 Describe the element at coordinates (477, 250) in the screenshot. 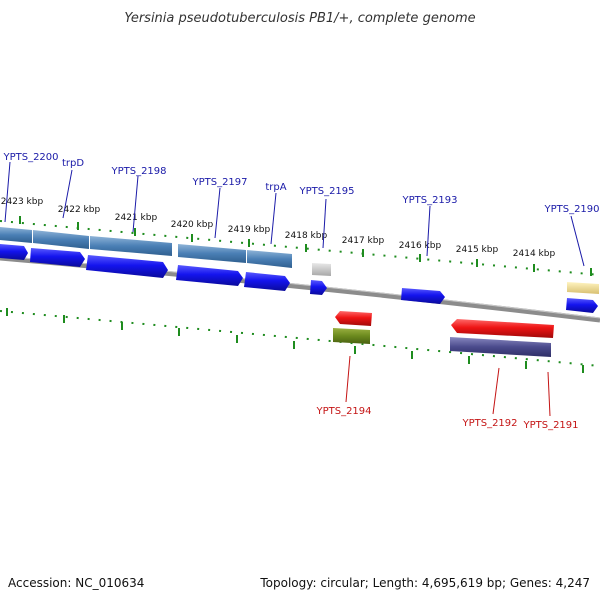

I see `kbp-label: 2415 kbp` at that location.